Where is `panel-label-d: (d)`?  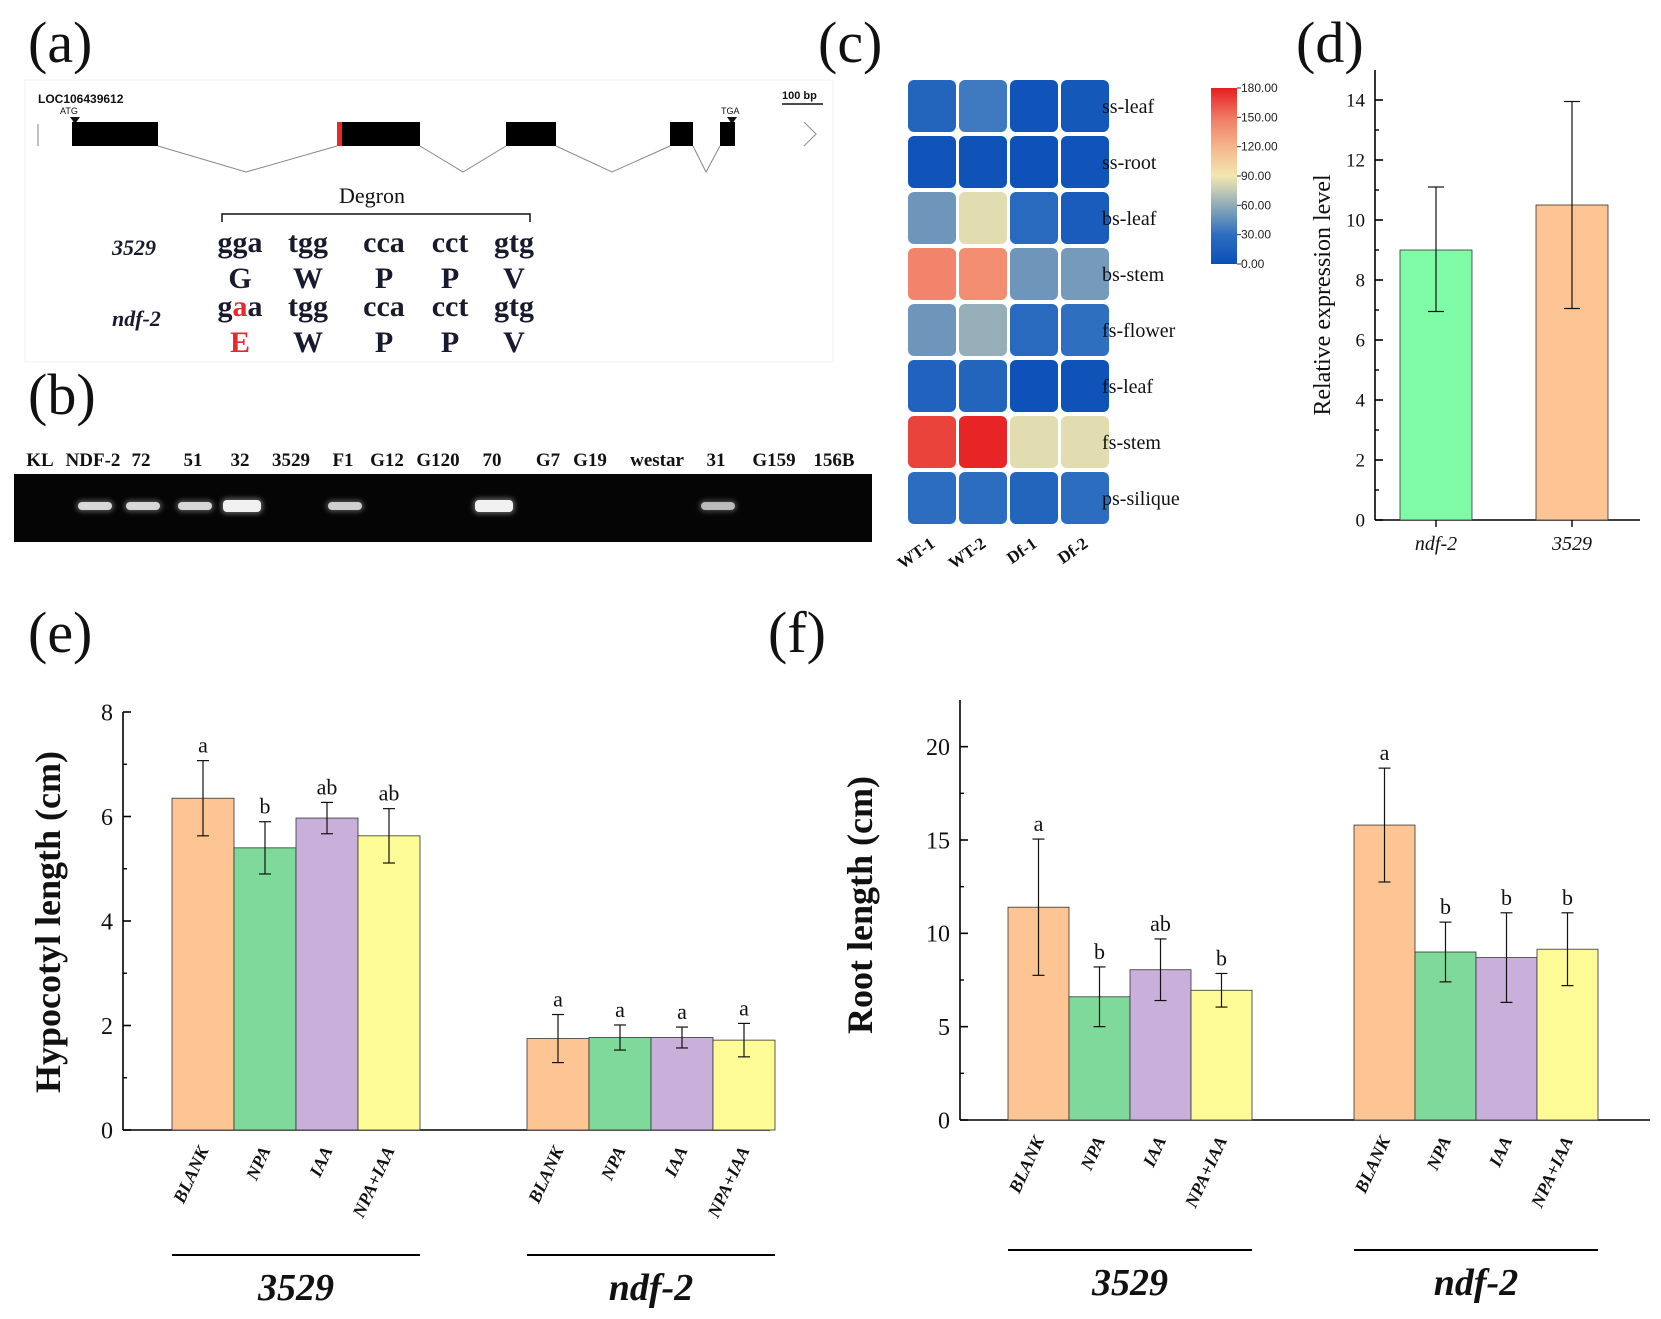 panel-label-d: (d) is located at coordinates (1330, 42).